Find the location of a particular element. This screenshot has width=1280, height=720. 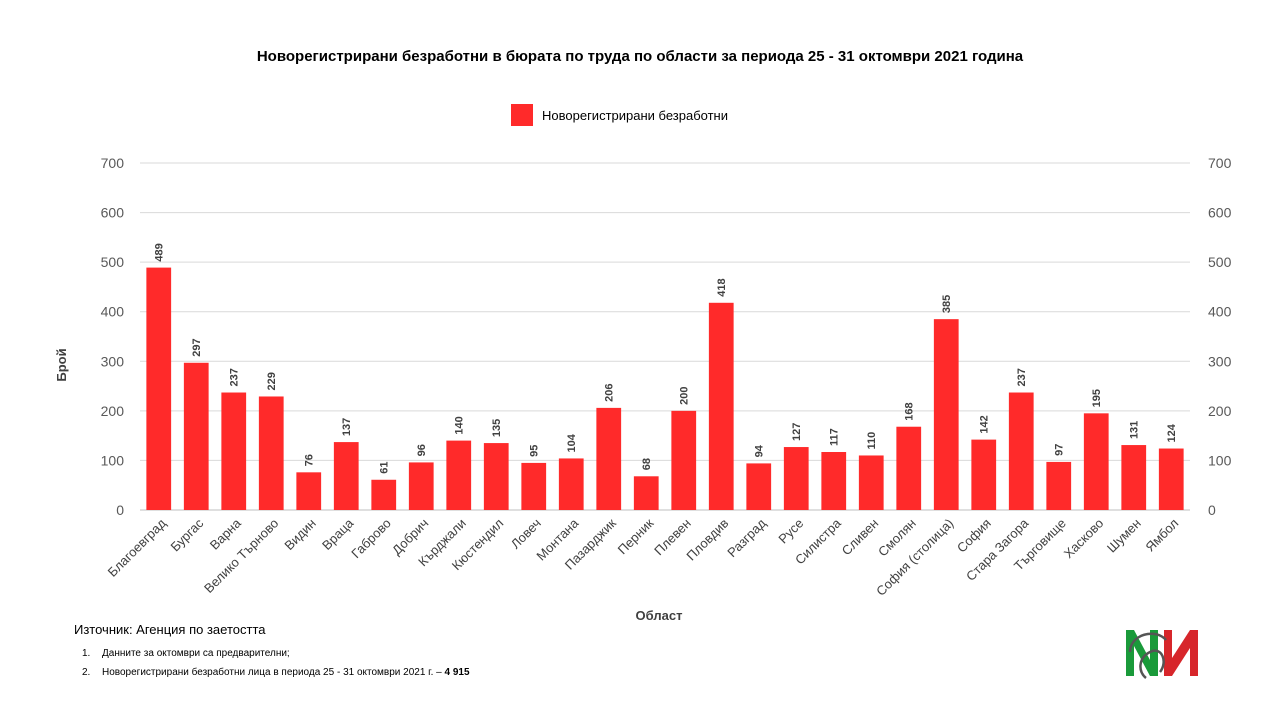

data-label: 127 is located at coordinates (797, 432).